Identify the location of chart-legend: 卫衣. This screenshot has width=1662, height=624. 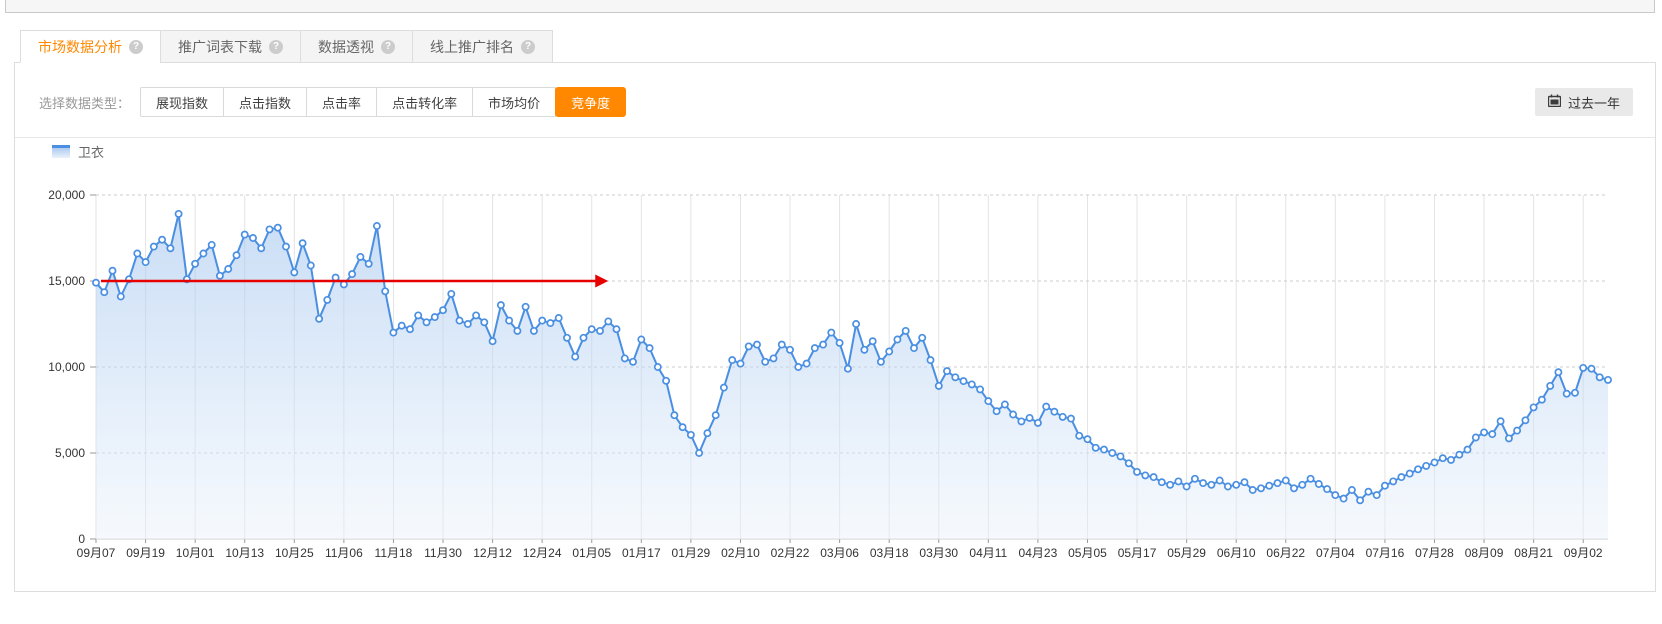
(78, 151).